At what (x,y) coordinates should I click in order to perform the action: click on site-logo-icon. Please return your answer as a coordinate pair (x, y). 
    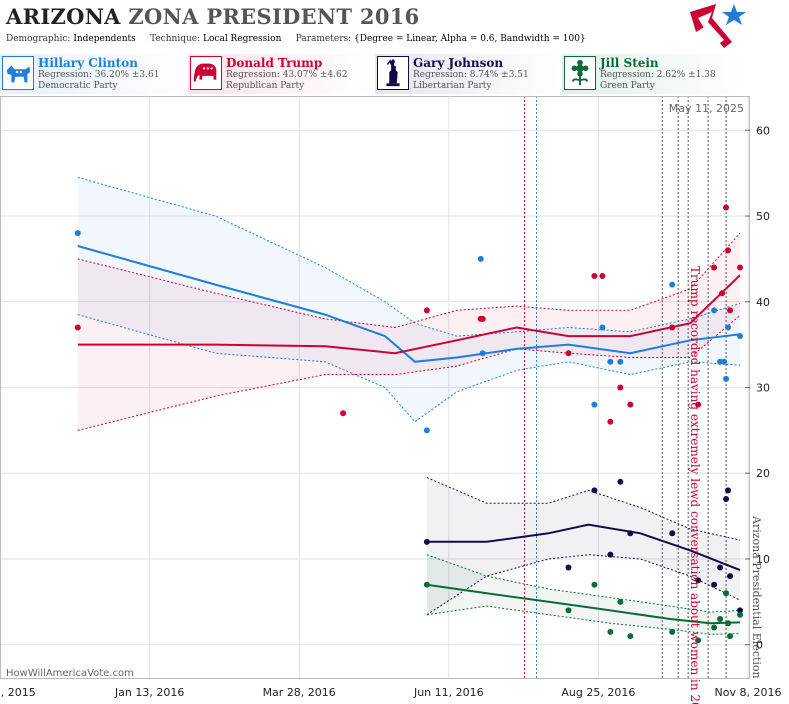
    Looking at the image, I should click on (717, 26).